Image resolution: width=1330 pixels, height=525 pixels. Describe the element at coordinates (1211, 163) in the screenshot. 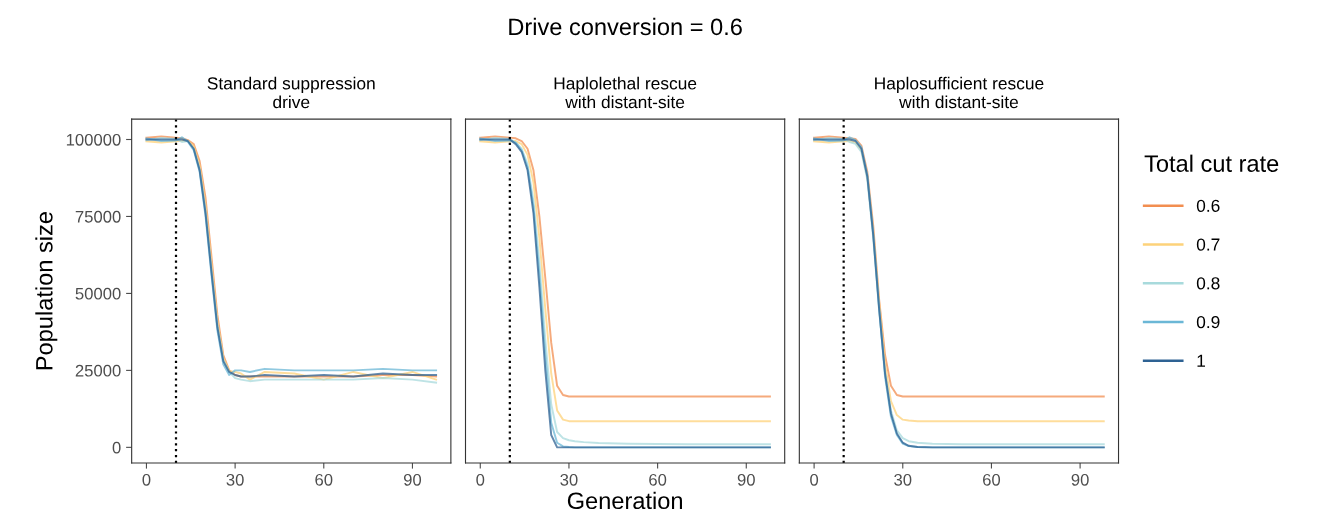

I see `legend-title: Total cut rate` at that location.